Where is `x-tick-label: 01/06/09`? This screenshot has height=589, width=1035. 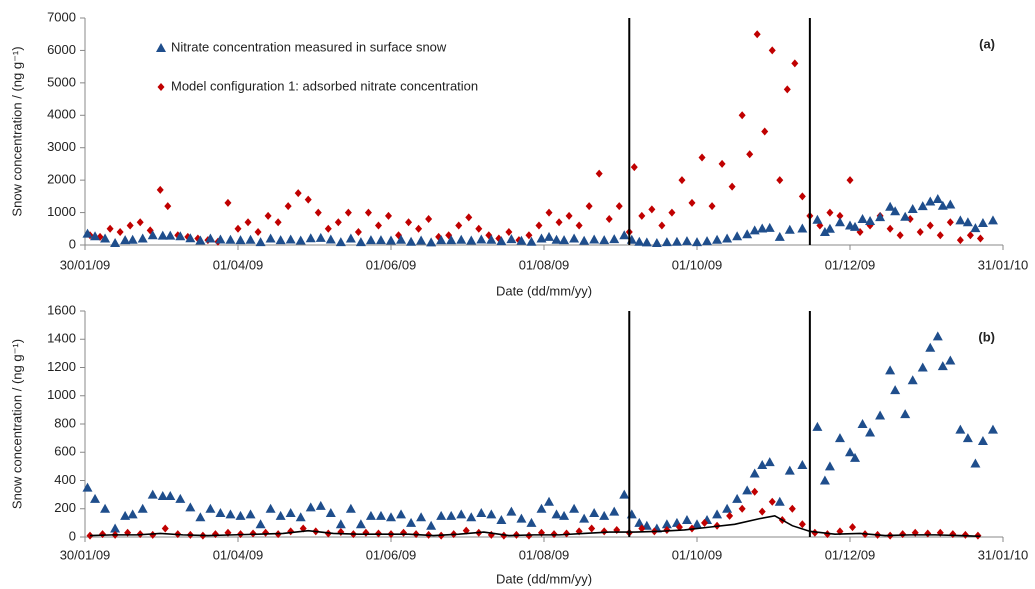 x-tick-label: 01/06/09 is located at coordinates (391, 264).